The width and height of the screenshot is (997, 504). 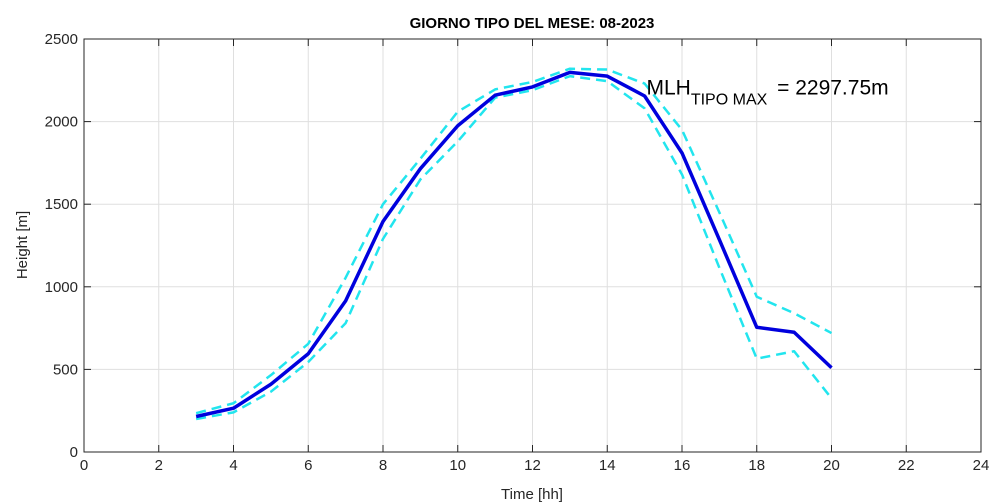 What do you see at coordinates (159, 465) in the screenshot?
I see `x-tick-label: 2` at bounding box center [159, 465].